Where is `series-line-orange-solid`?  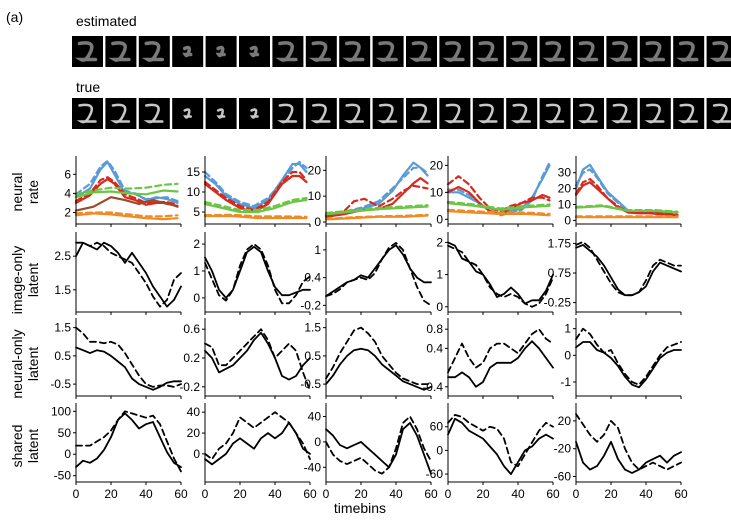 series-line-orange-solid is located at coordinates (255, 217).